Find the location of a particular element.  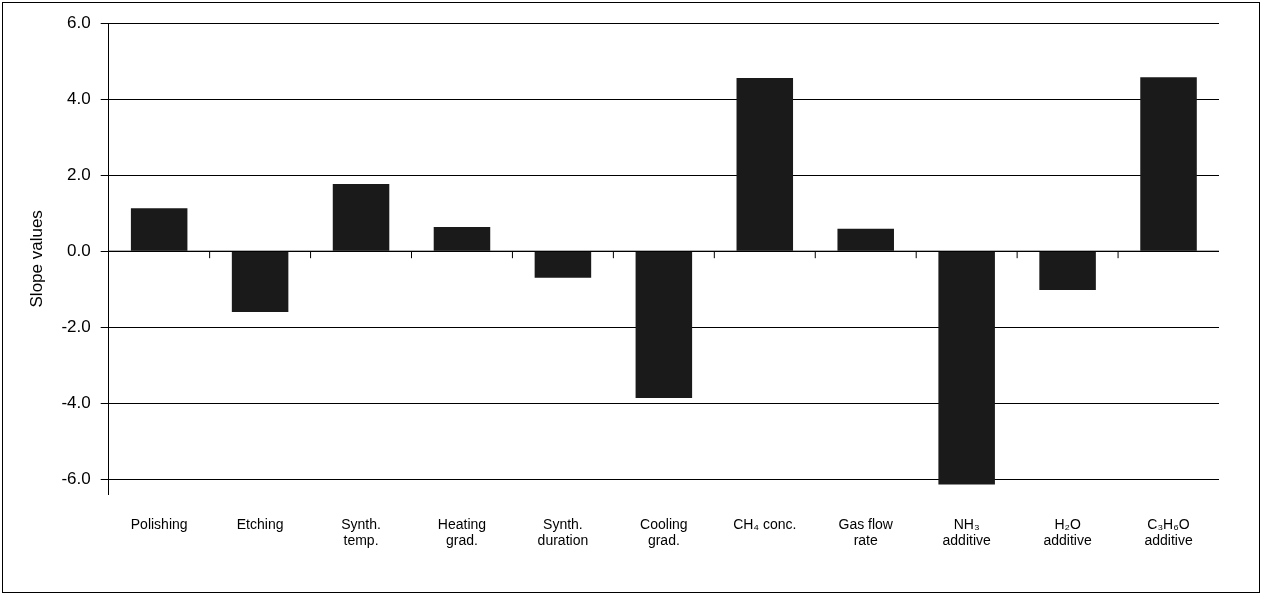

y-axis-title: Slope values is located at coordinates (36, 259).